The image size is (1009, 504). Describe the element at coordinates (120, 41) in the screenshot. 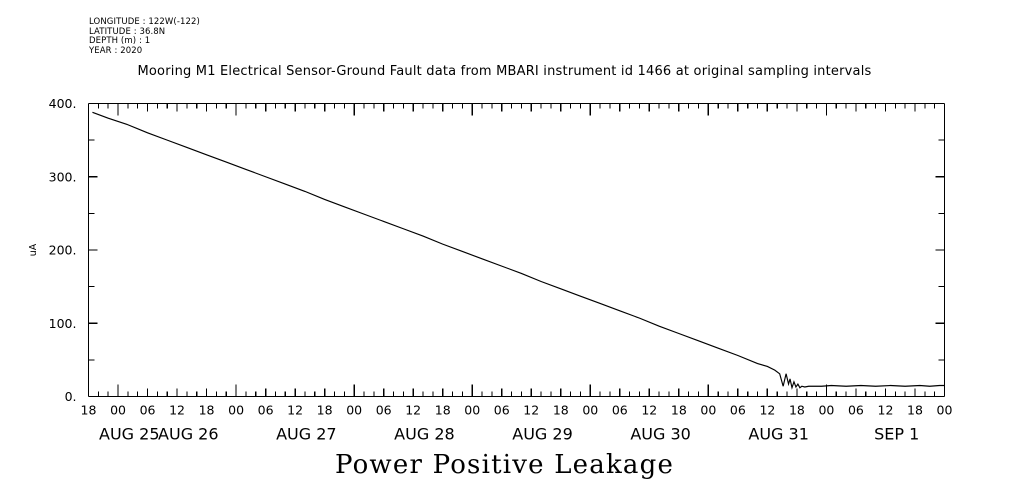

I see `metadata-depth: DEPTH (m) : 1` at that location.